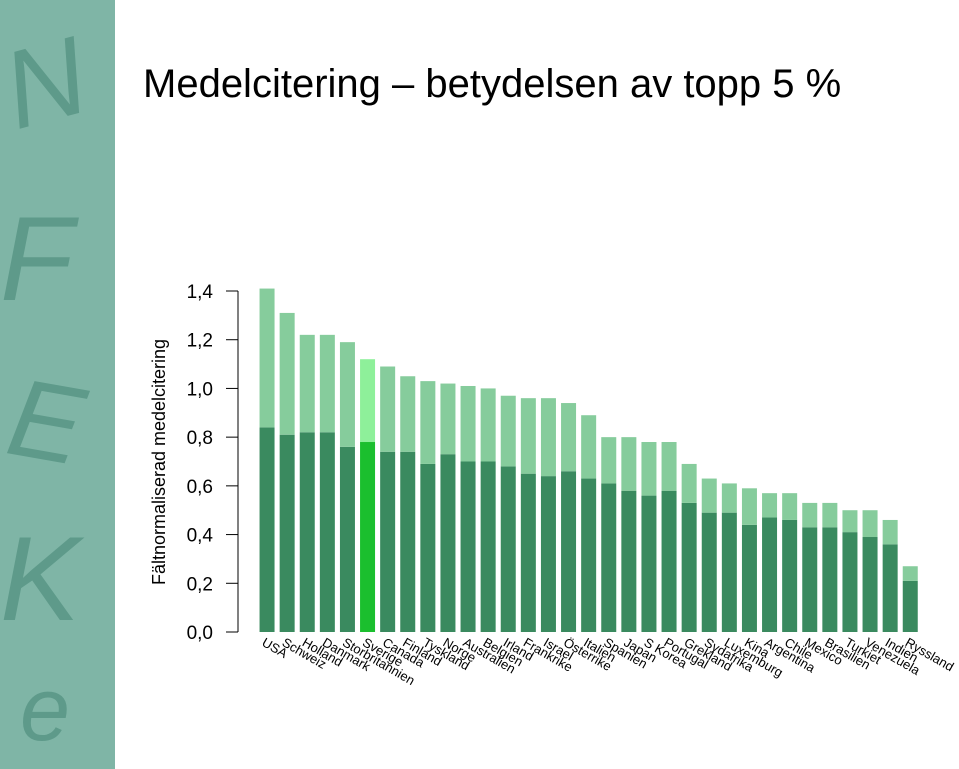 This screenshot has width=959, height=769. I want to click on y-tick-label: 1,0, so click(200, 389).